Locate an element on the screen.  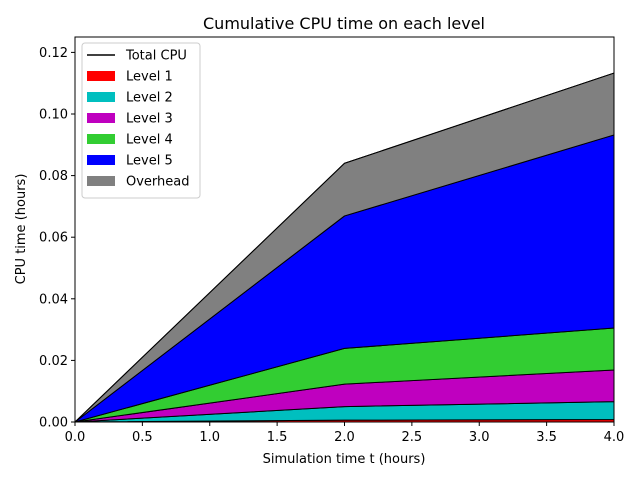
y-tick-label: 0.04 is located at coordinates (53, 299).